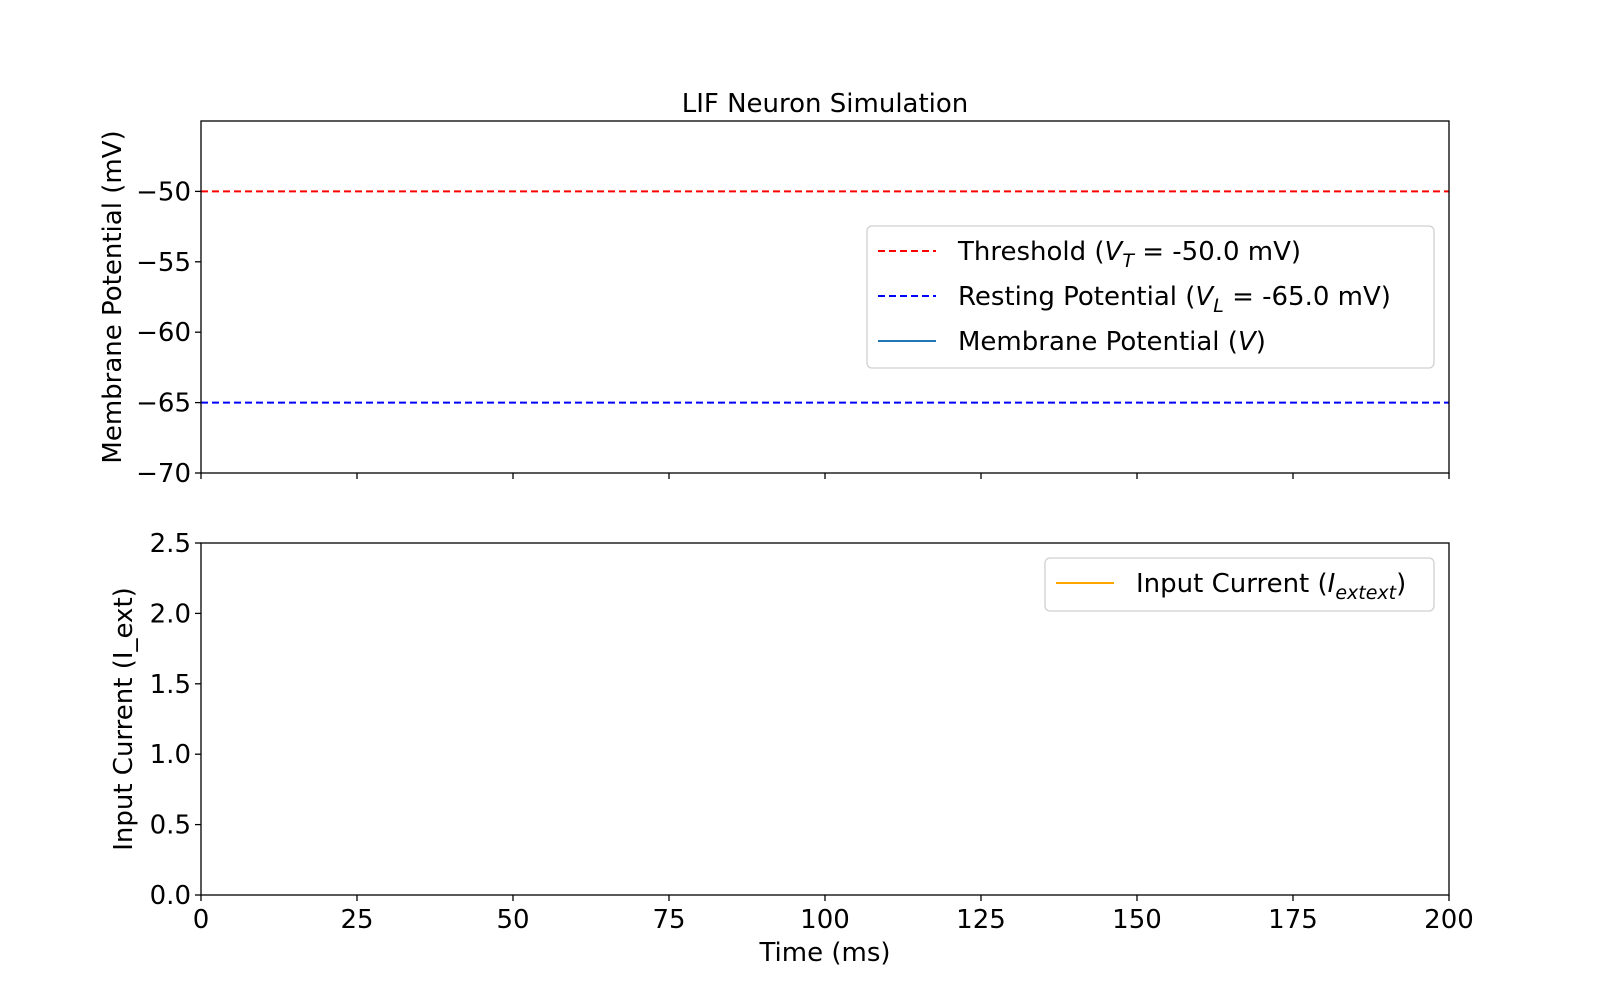  I want to click on y-tick-label-top-2: −60, so click(163, 333).